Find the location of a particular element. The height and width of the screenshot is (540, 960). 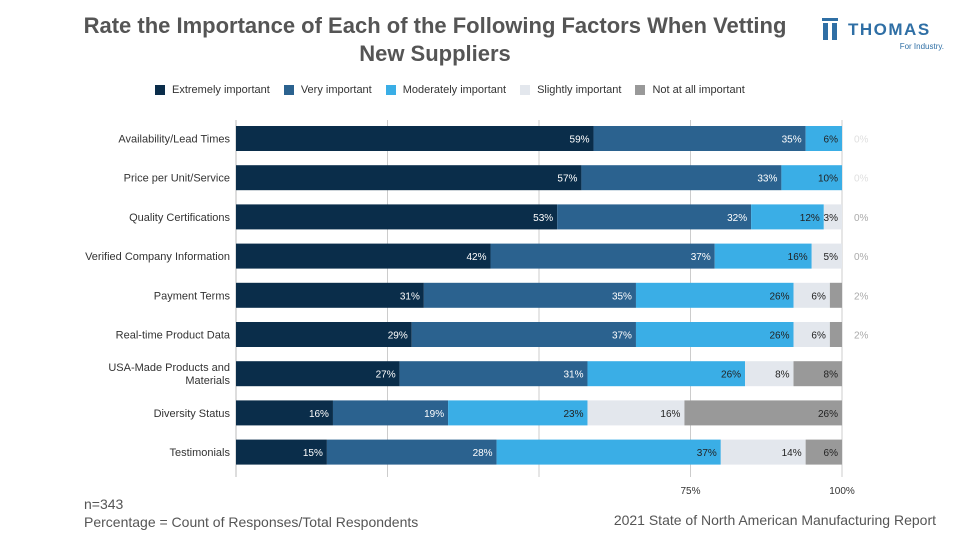

data-label: 3% is located at coordinates (831, 218).